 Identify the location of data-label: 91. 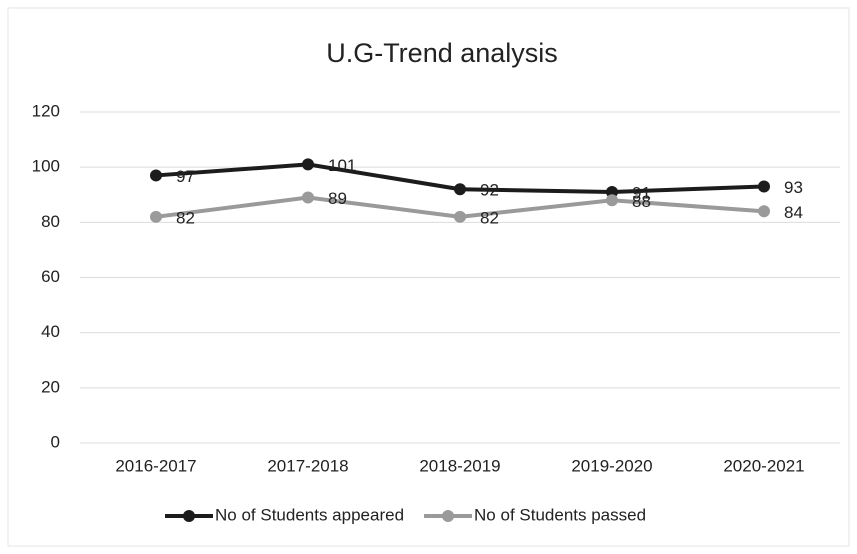
(641, 192).